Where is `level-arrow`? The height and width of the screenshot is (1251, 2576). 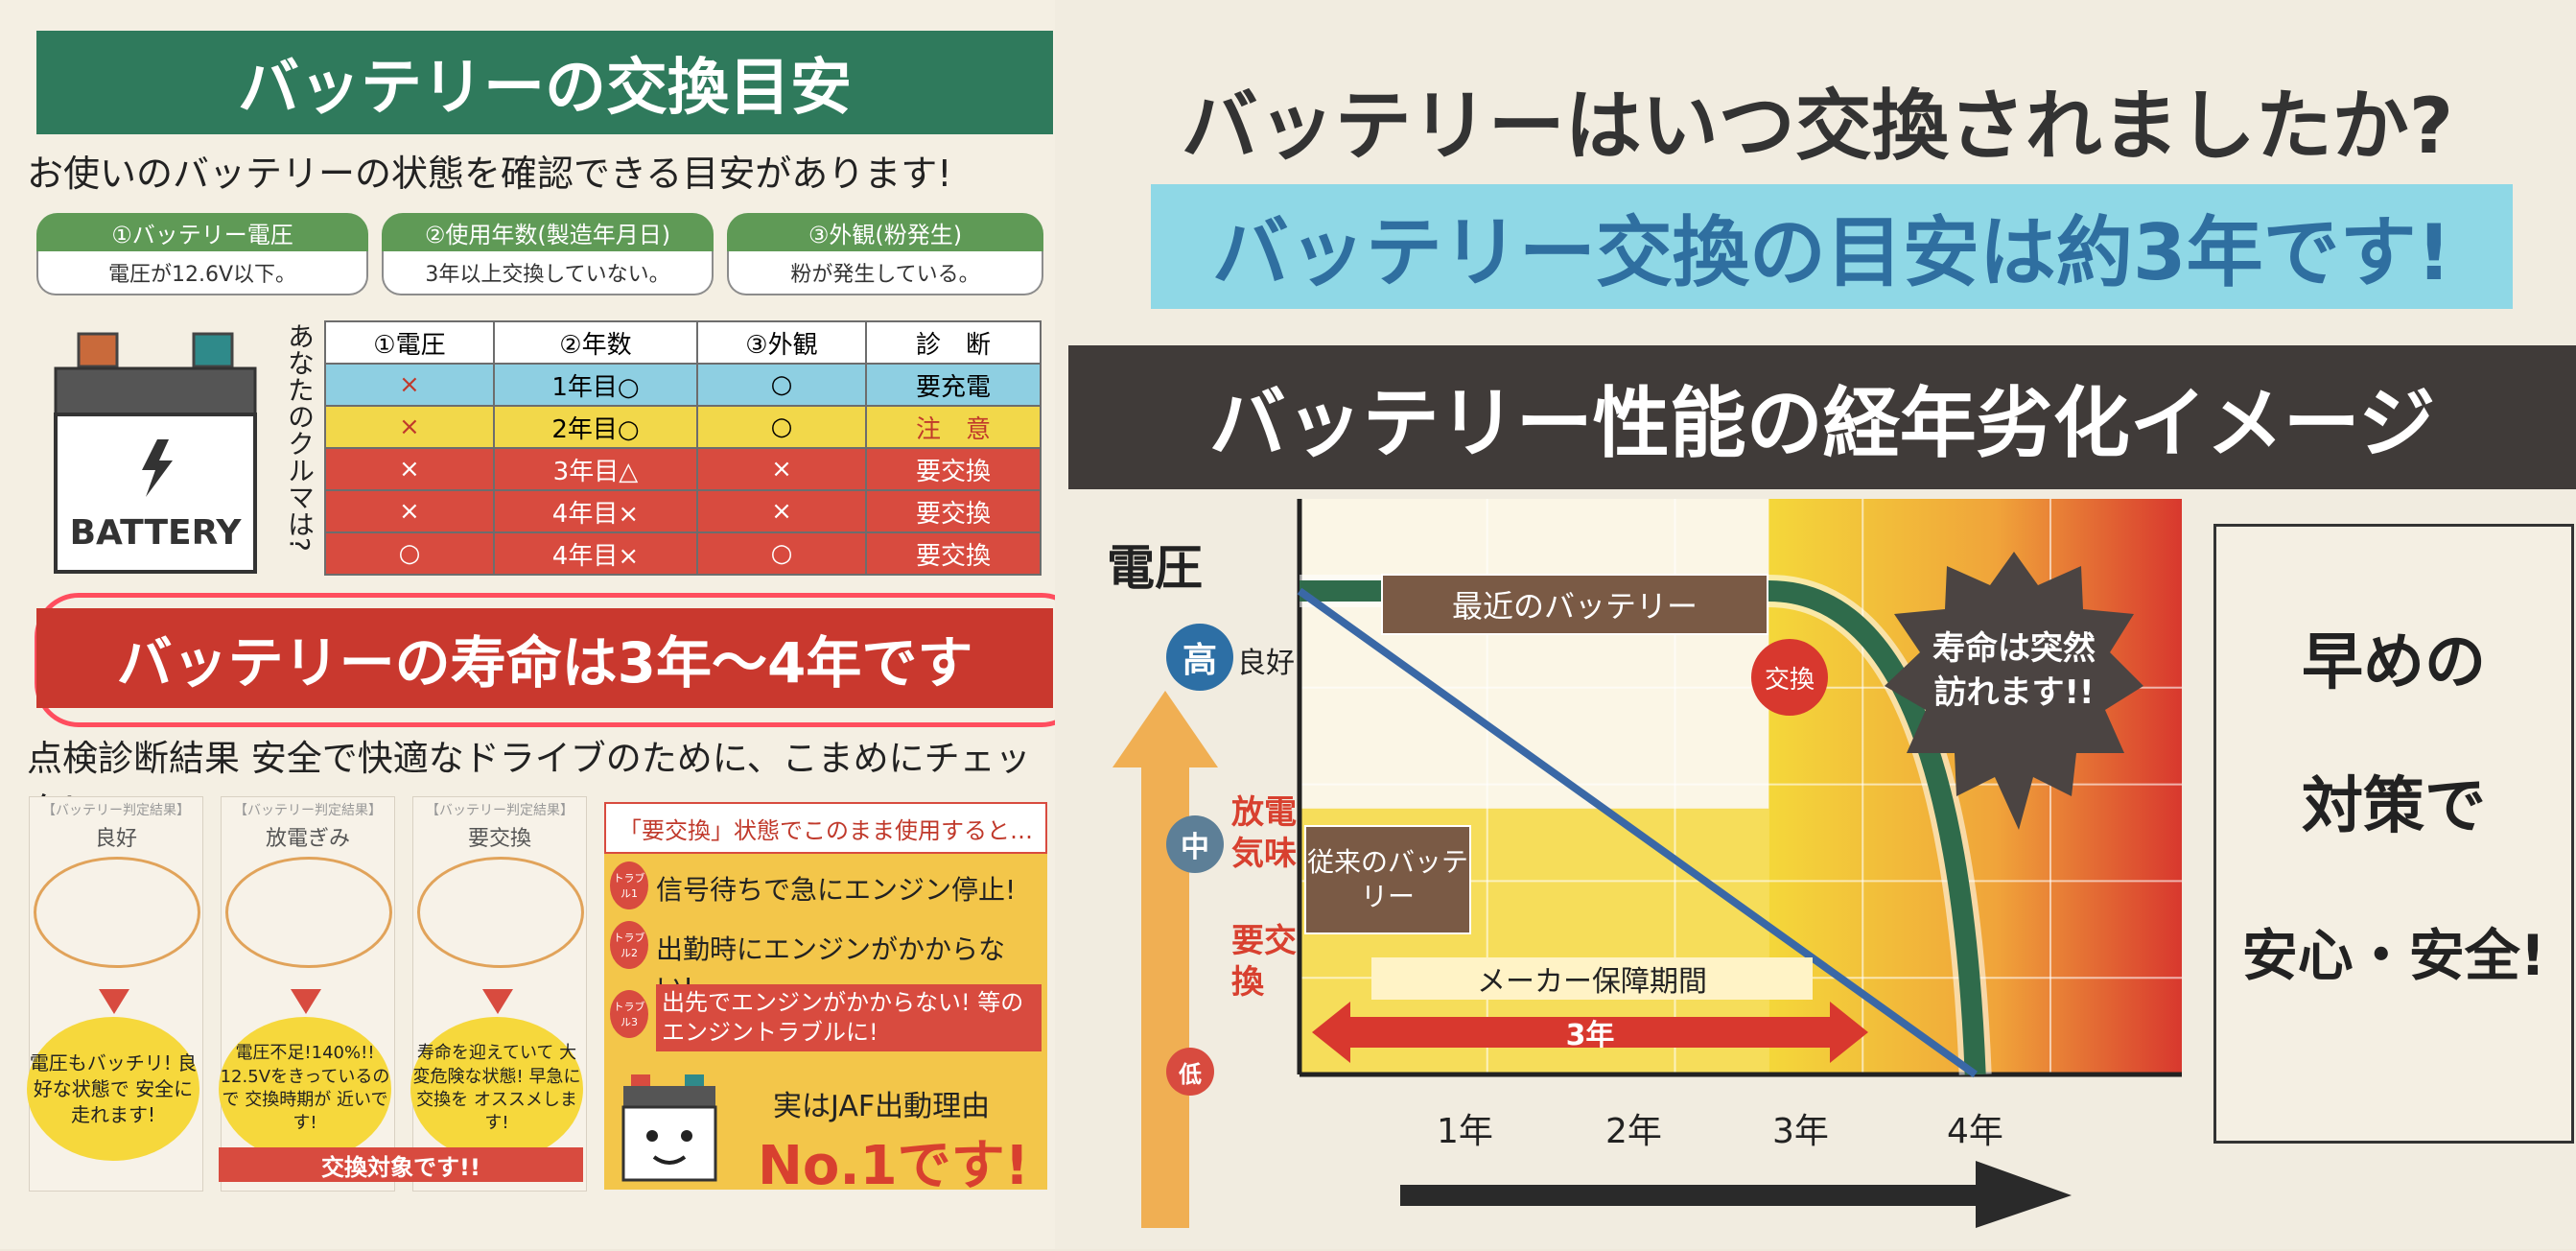
level-arrow is located at coordinates (1165, 959).